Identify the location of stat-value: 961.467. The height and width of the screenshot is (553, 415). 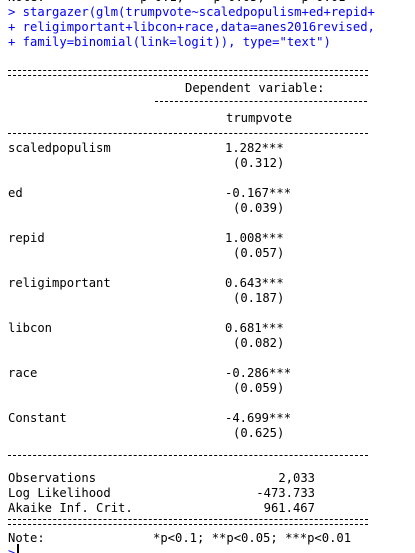
(289, 508).